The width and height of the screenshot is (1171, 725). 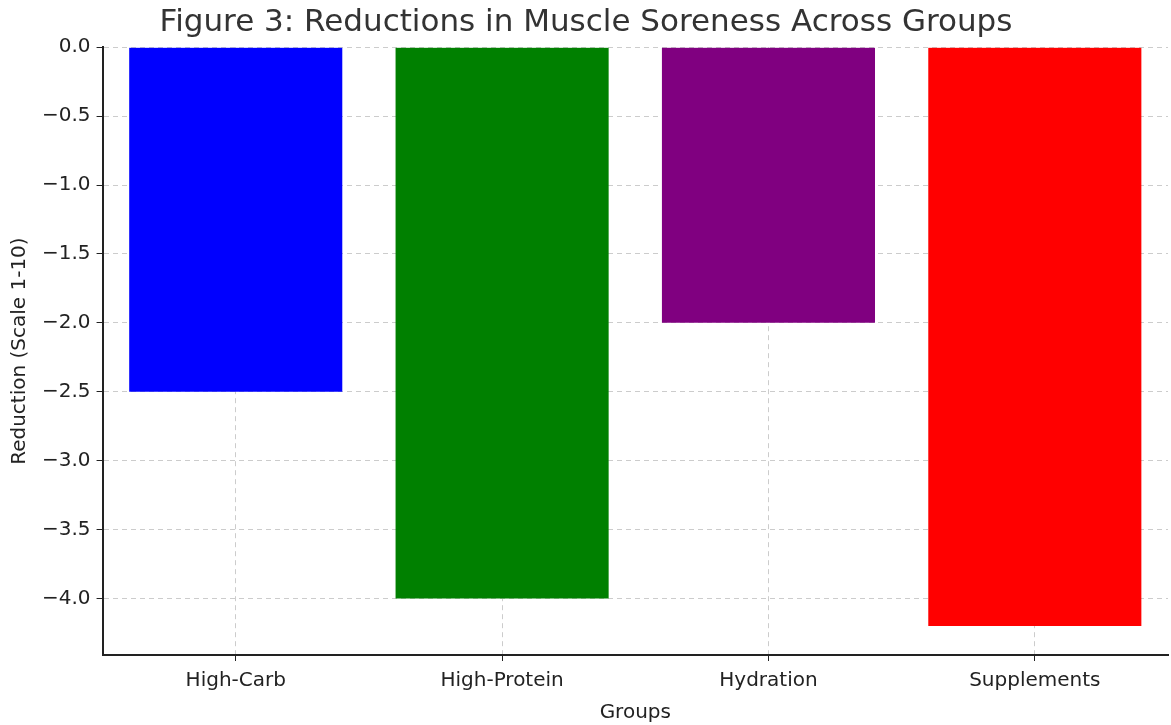 I want to click on x-tick-label: High-Carb, so click(x=235, y=679).